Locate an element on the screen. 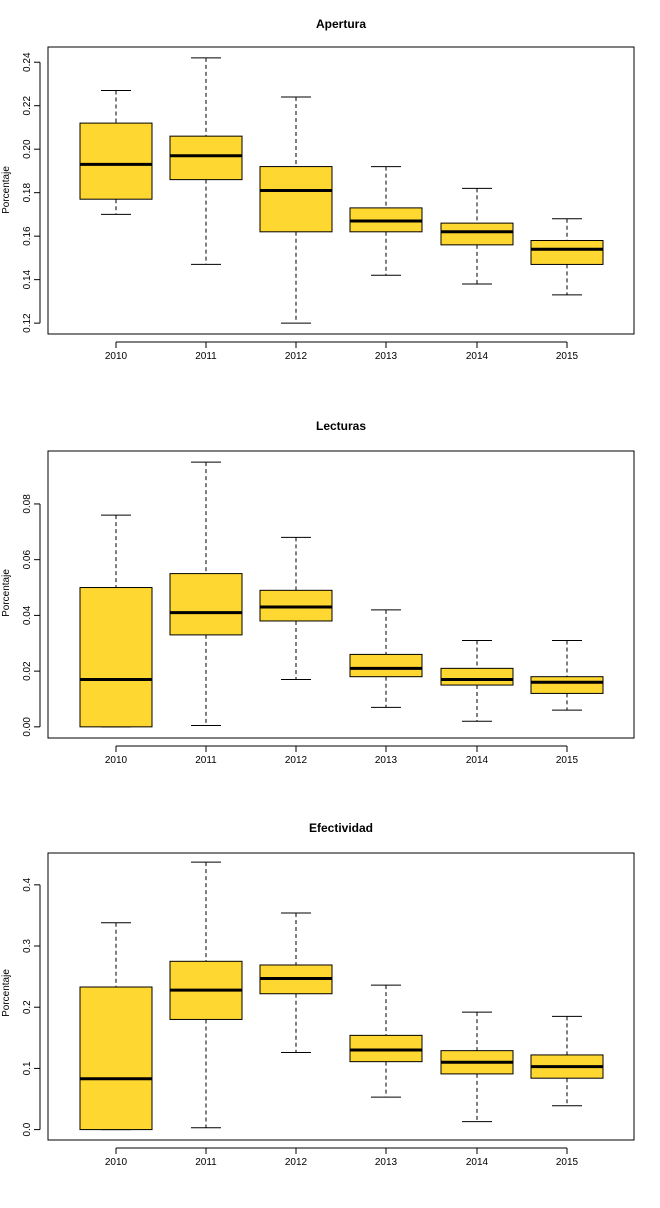 The width and height of the screenshot is (660, 1208). y-tick-label: 0.04 is located at coordinates (27, 615).